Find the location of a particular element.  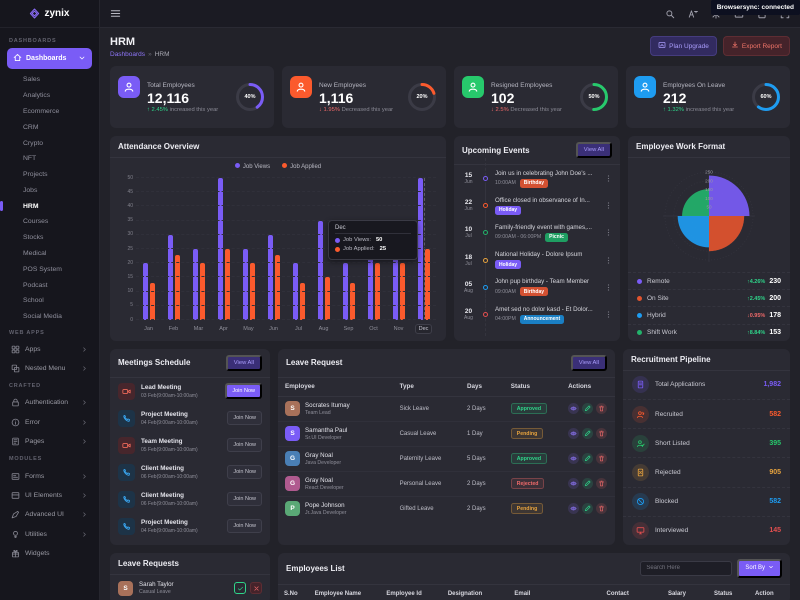

sidebar-item-podcast: Podcast is located at coordinates (35, 285).